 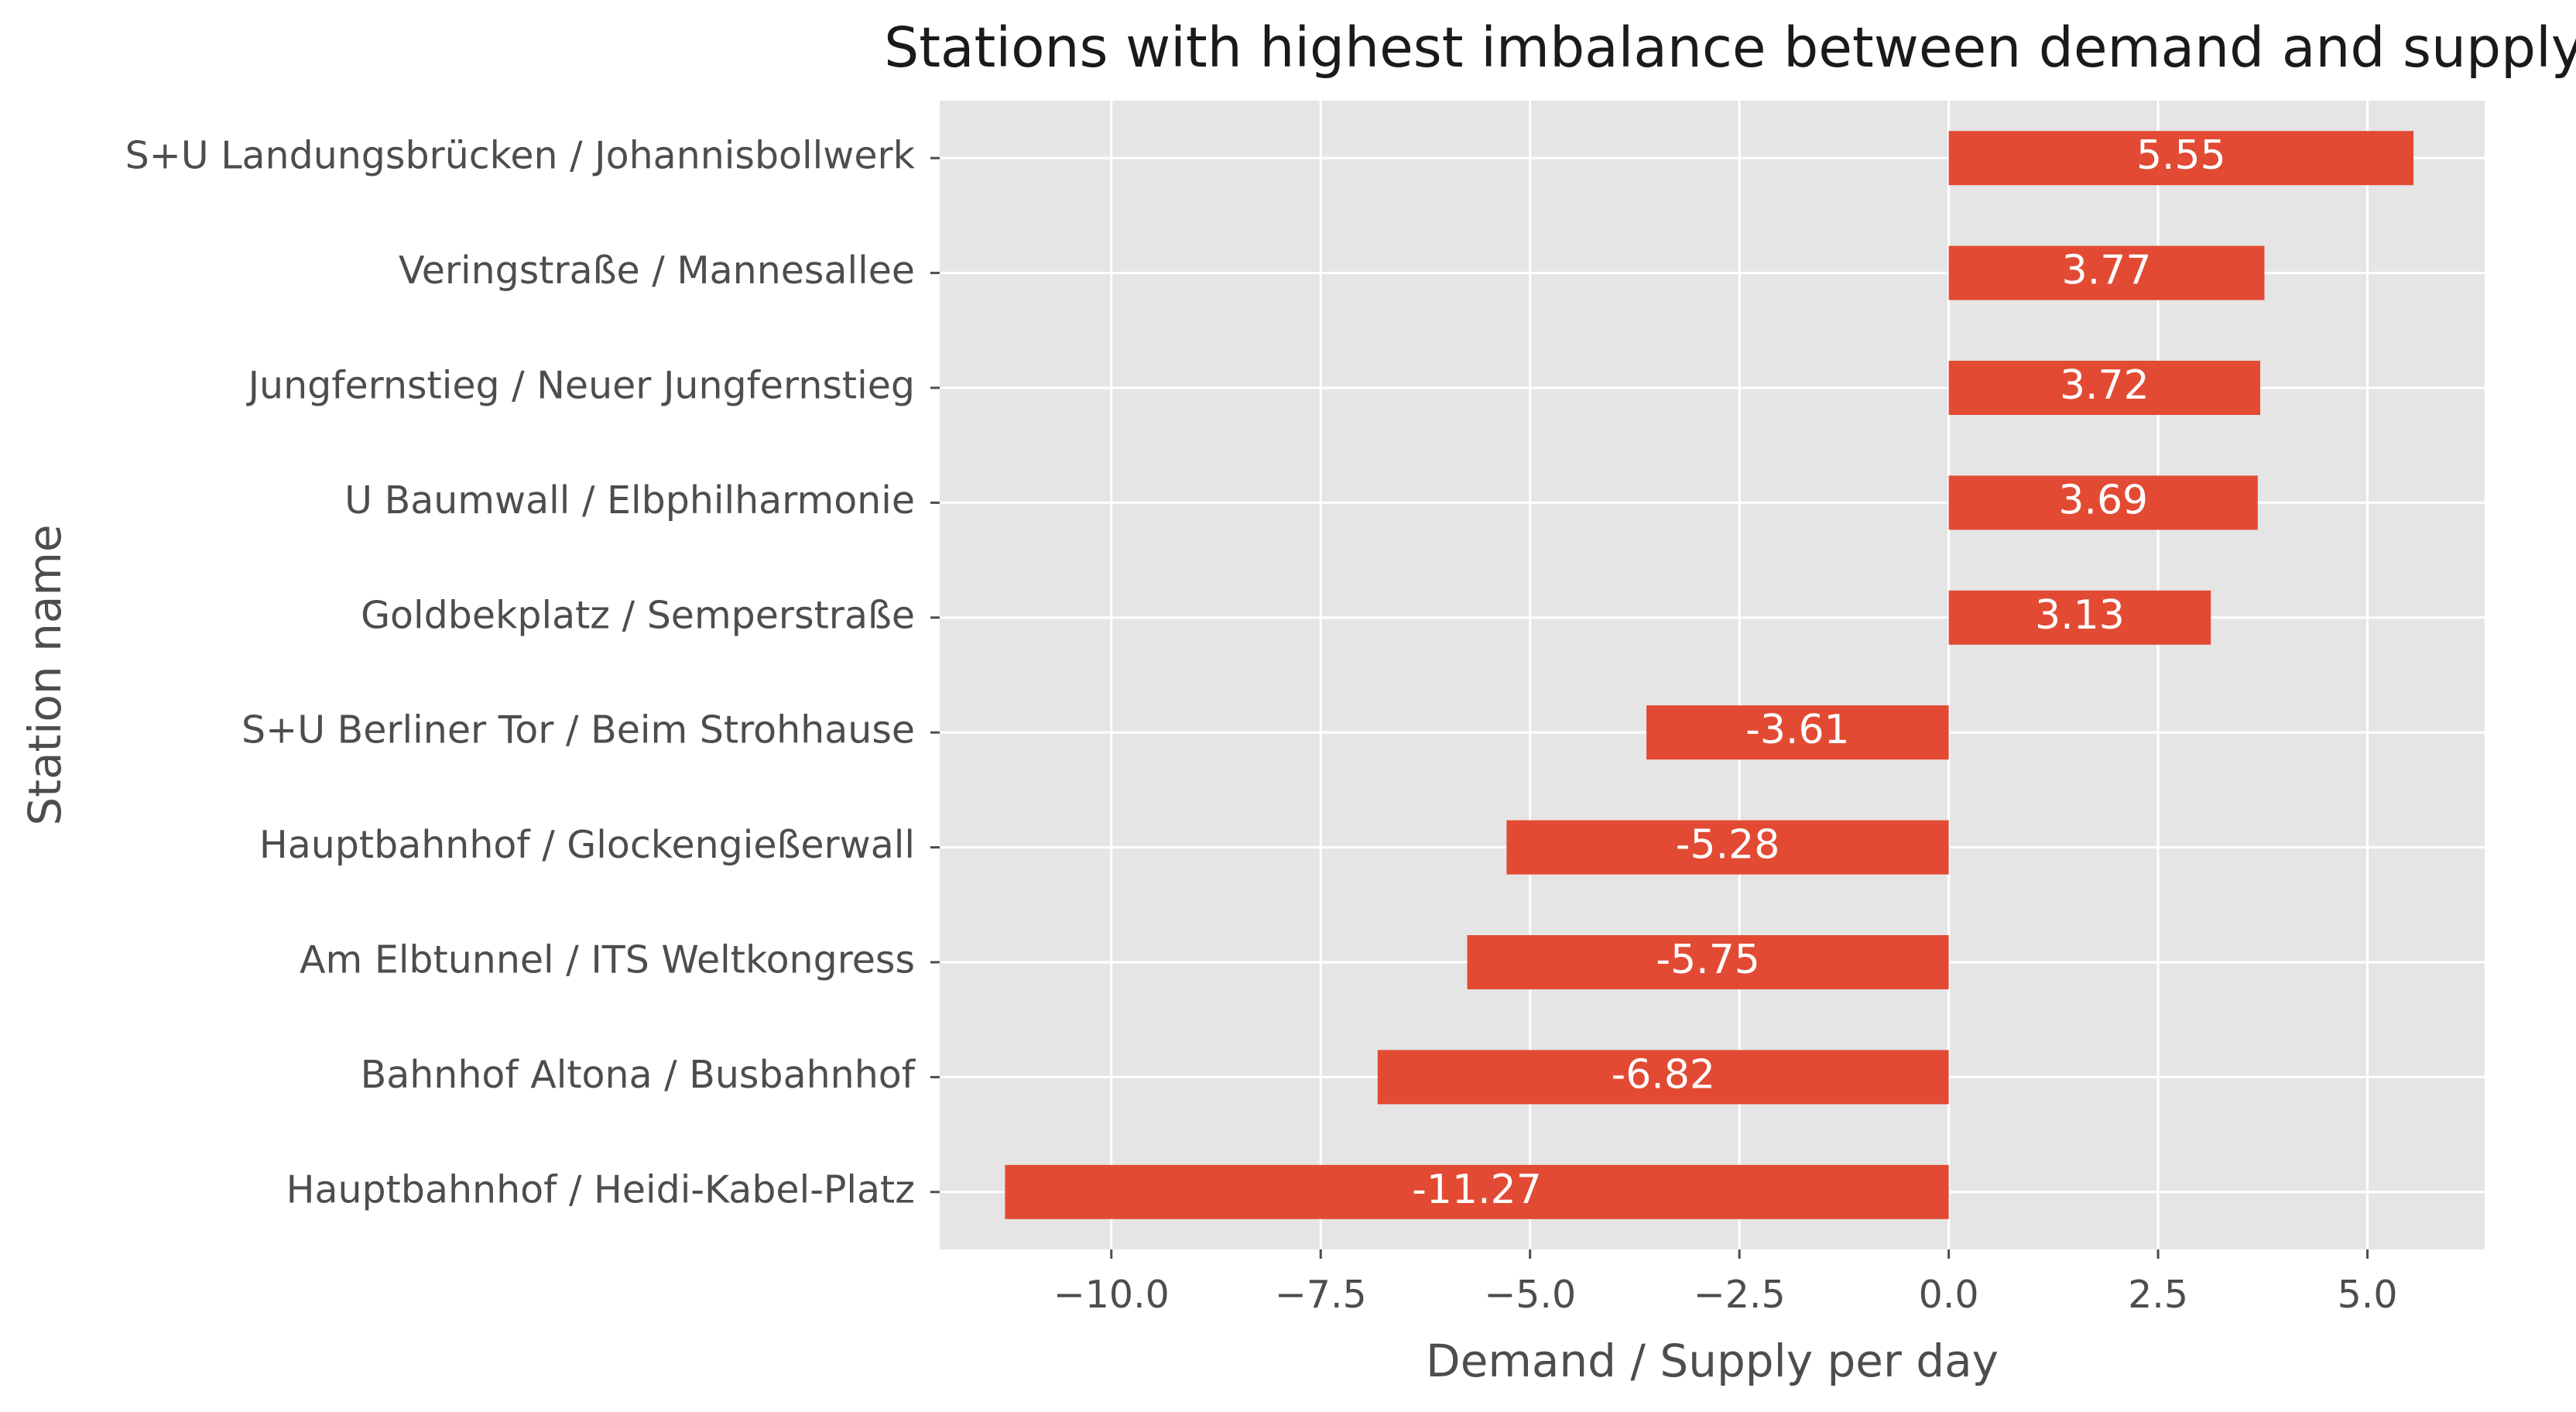 I want to click on bar-value-label: -3.61, so click(x=1797, y=730).